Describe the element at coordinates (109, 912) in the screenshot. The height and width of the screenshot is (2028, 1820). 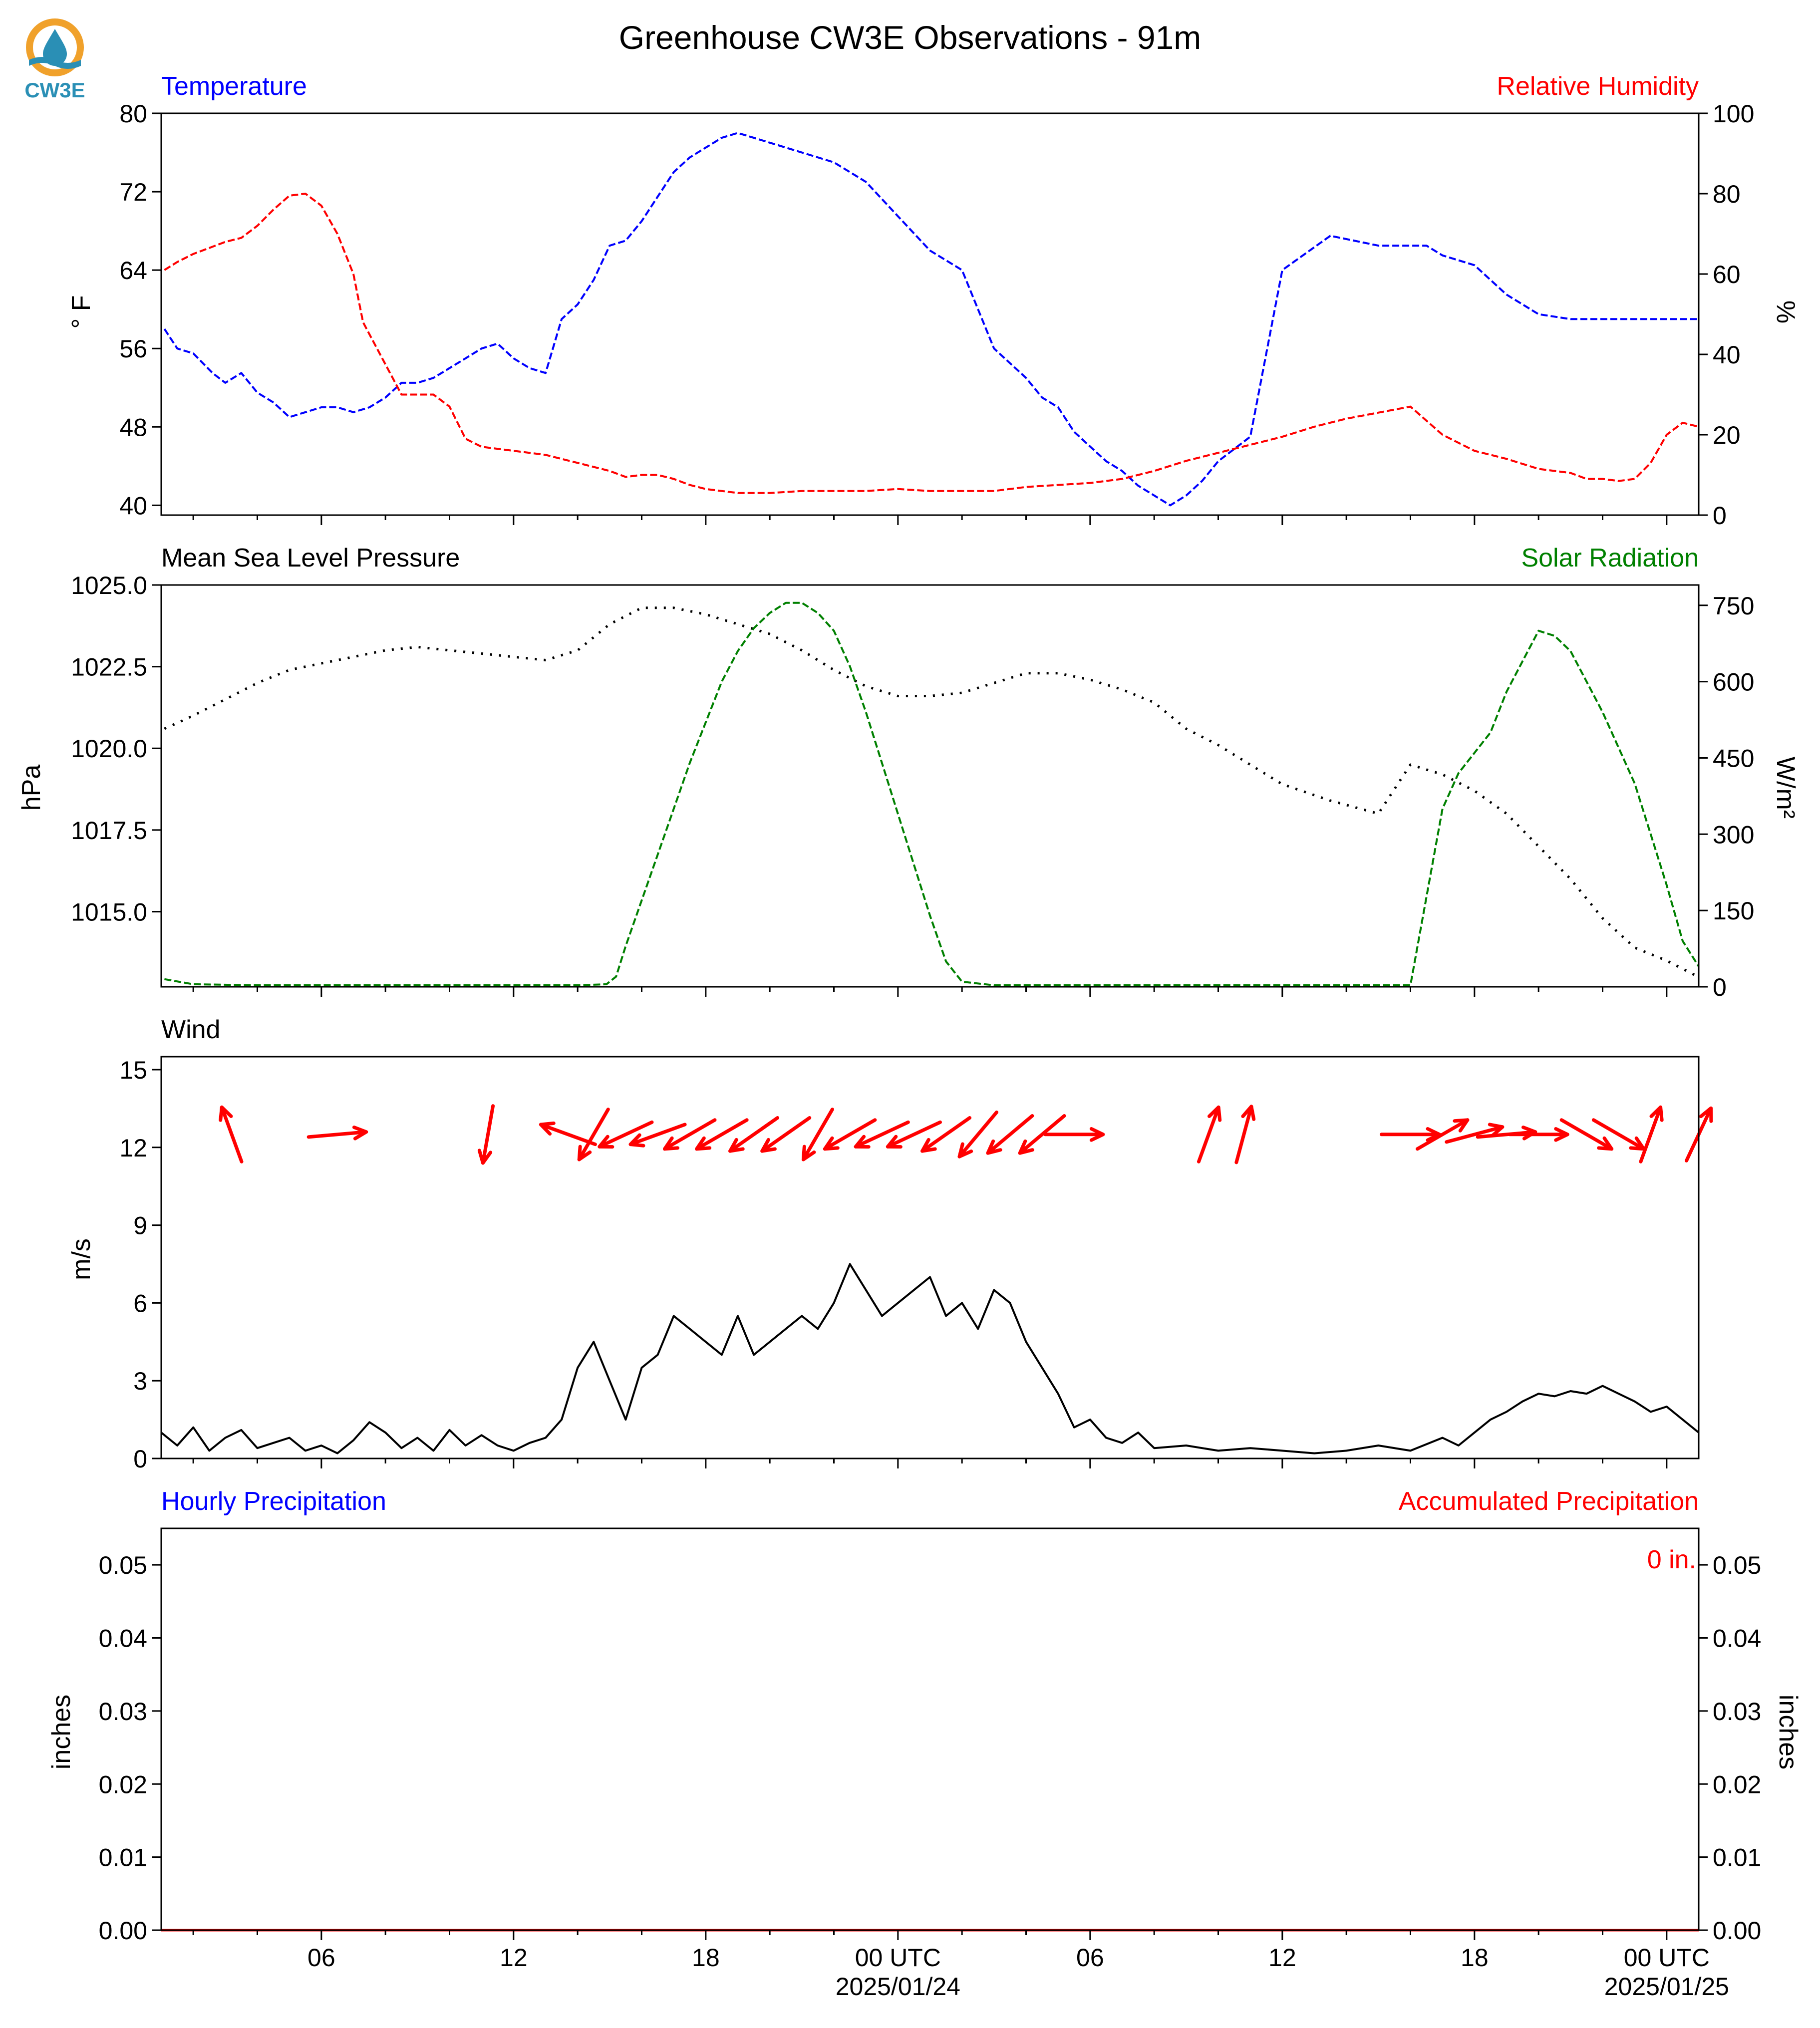
I see `y-tick-label-left: 1015.0` at that location.